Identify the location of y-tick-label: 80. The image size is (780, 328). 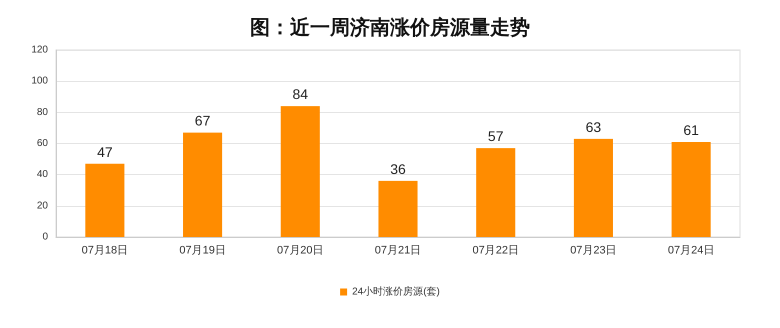
(42, 112).